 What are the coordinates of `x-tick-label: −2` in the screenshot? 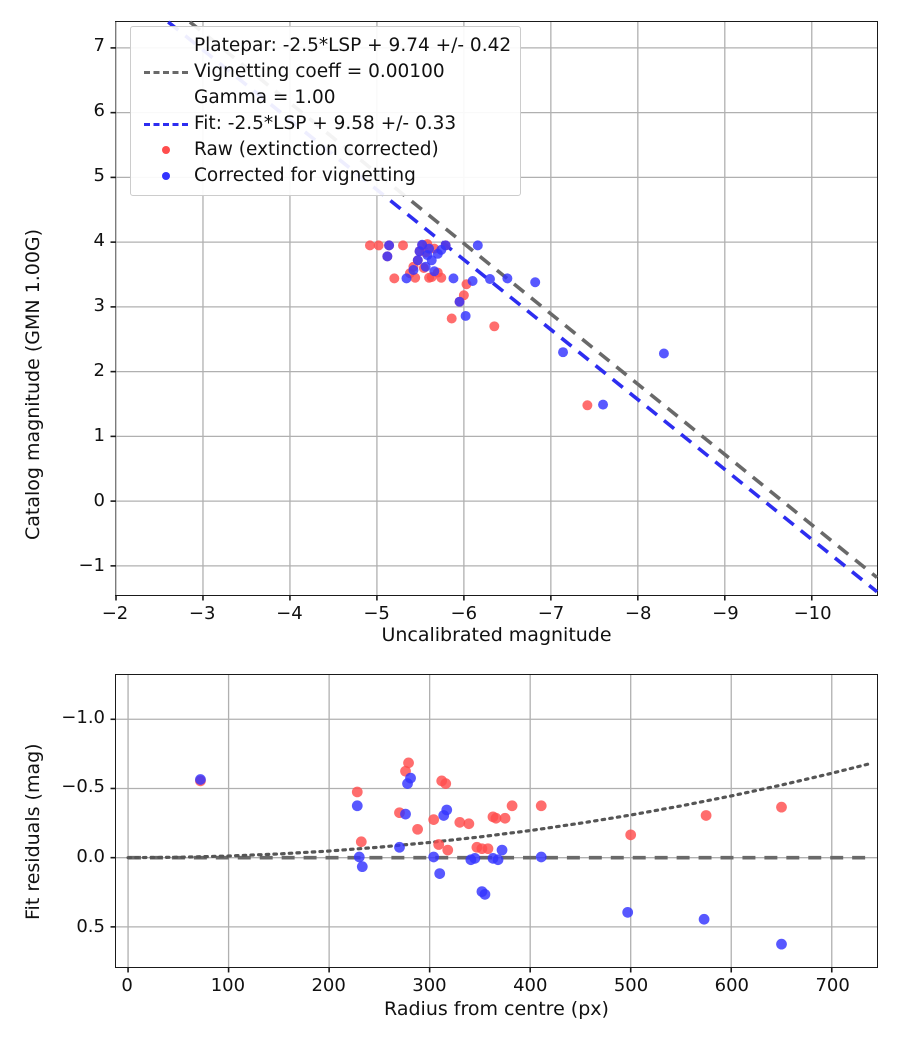 It's located at (115, 613).